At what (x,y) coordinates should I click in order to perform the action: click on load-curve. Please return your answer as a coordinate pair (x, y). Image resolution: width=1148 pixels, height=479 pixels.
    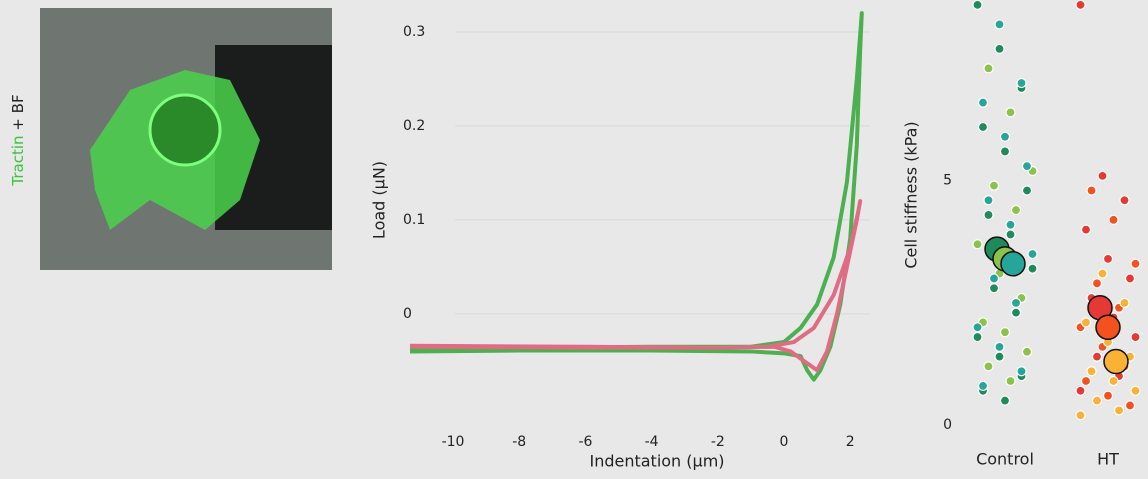
    Looking at the image, I should click on (636, 286).